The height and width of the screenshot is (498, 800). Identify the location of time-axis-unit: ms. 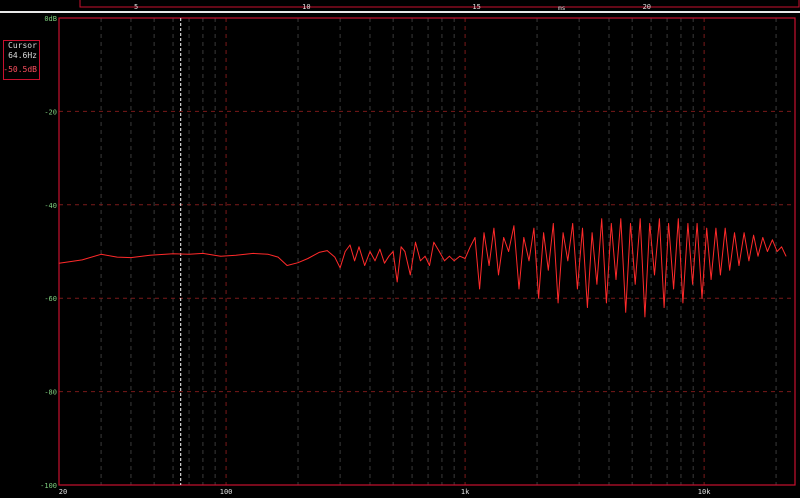
(562, 8).